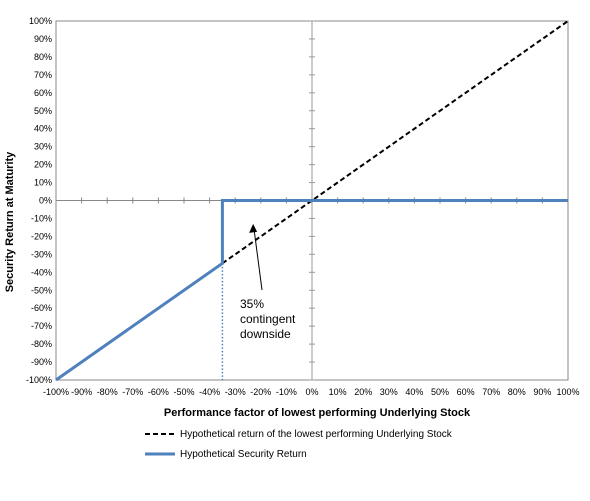 This screenshot has width=590, height=501. I want to click on y-tick-label-3: -70%, so click(41, 326).